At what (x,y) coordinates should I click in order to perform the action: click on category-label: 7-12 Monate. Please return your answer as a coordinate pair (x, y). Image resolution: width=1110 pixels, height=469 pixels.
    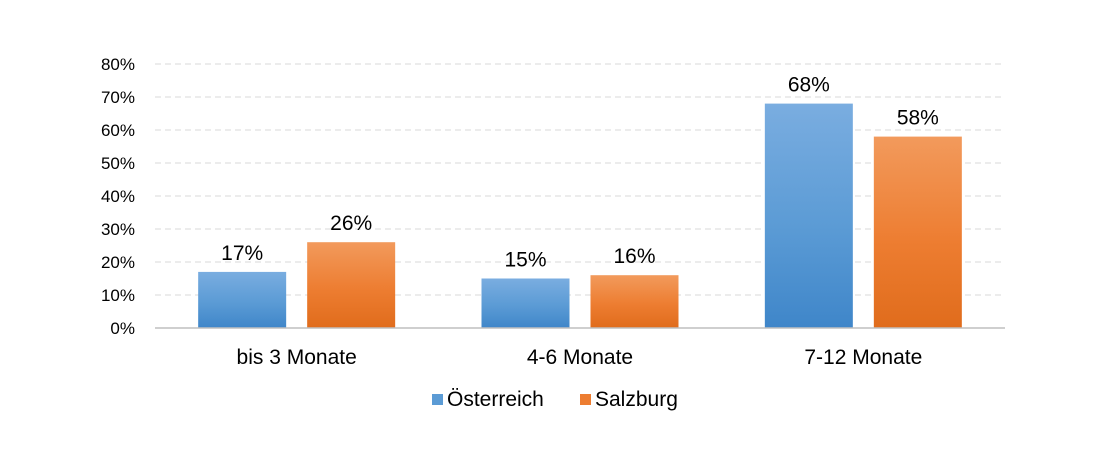
    Looking at the image, I should click on (863, 357).